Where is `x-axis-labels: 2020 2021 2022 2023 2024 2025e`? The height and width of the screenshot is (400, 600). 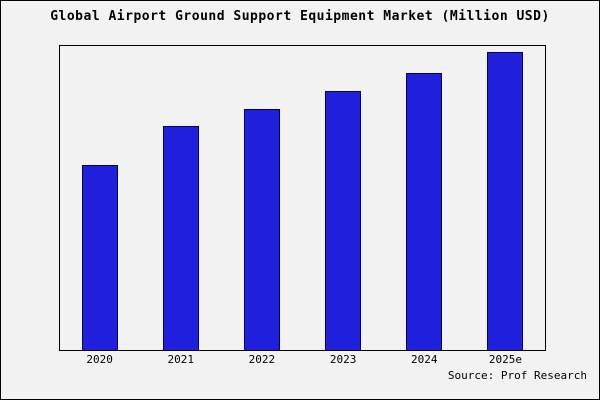
x-axis-labels: 2020 2021 2022 2023 2024 2025e is located at coordinates (302, 359).